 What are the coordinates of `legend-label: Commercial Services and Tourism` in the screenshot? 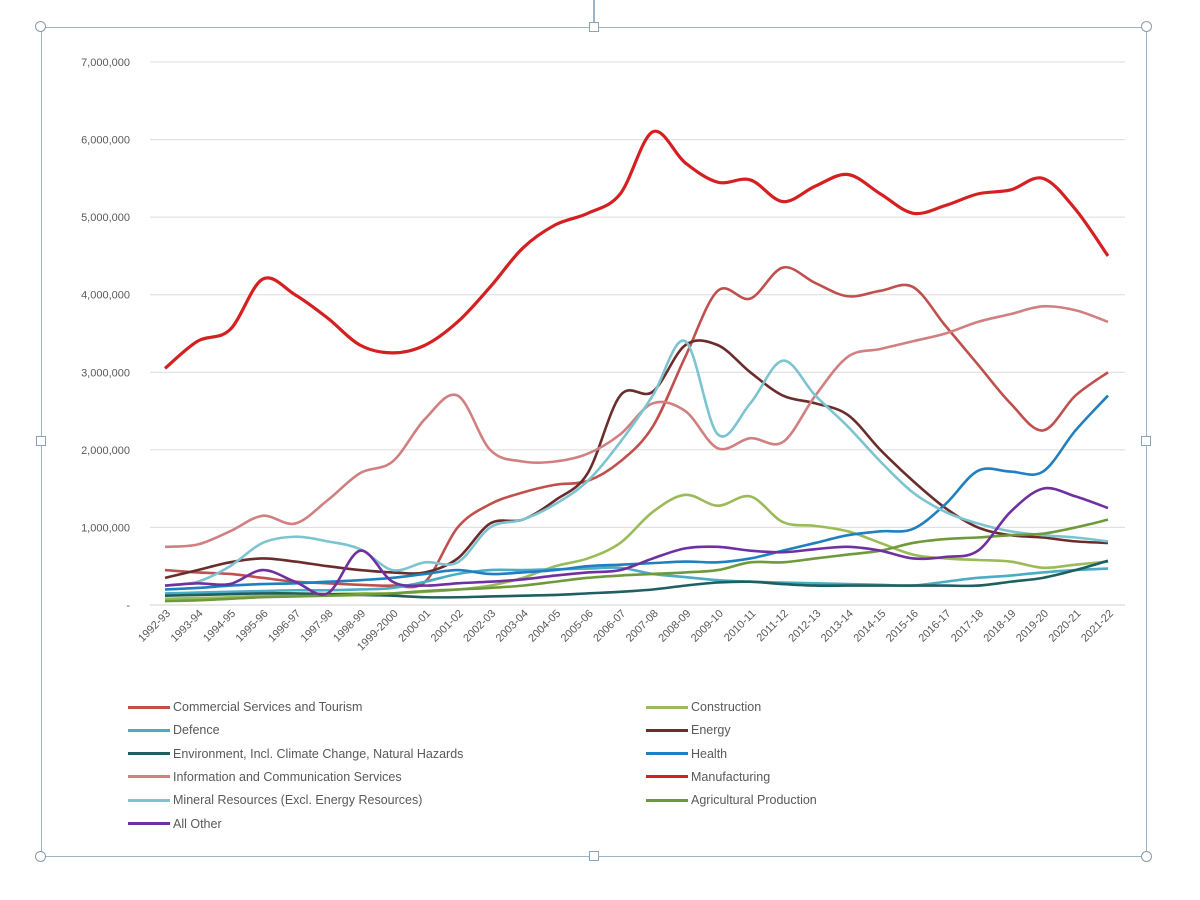 It's located at (268, 707).